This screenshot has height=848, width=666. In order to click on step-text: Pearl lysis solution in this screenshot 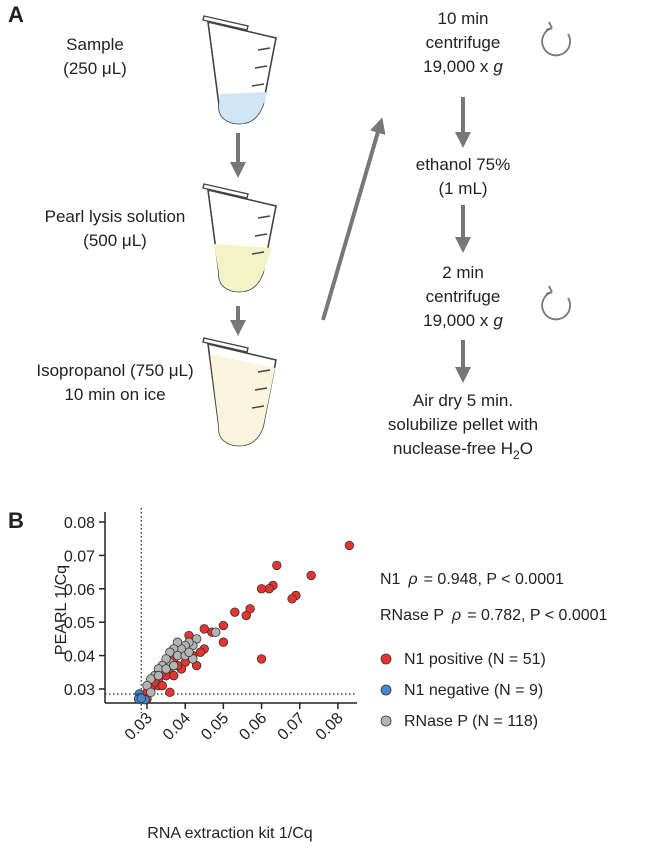, I will do `click(115, 216)`.